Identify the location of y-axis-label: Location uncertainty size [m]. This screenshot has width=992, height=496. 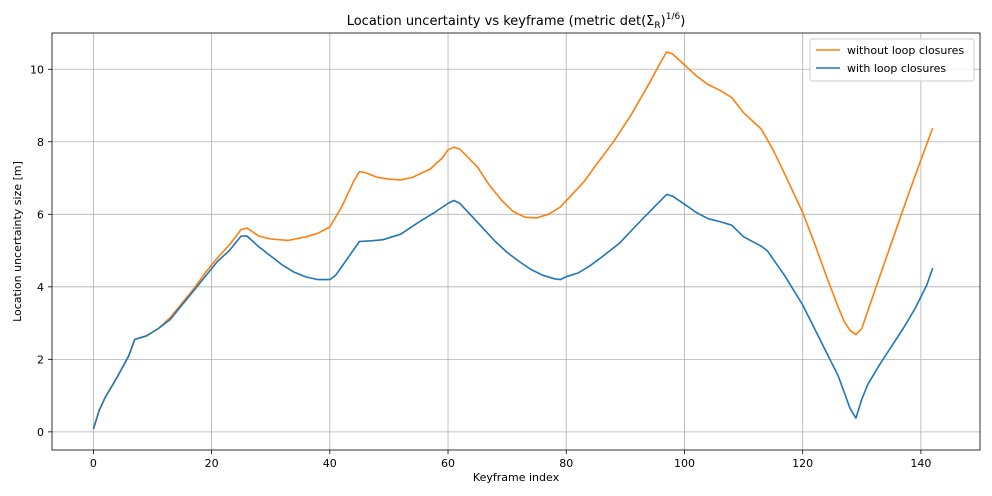
(17, 241).